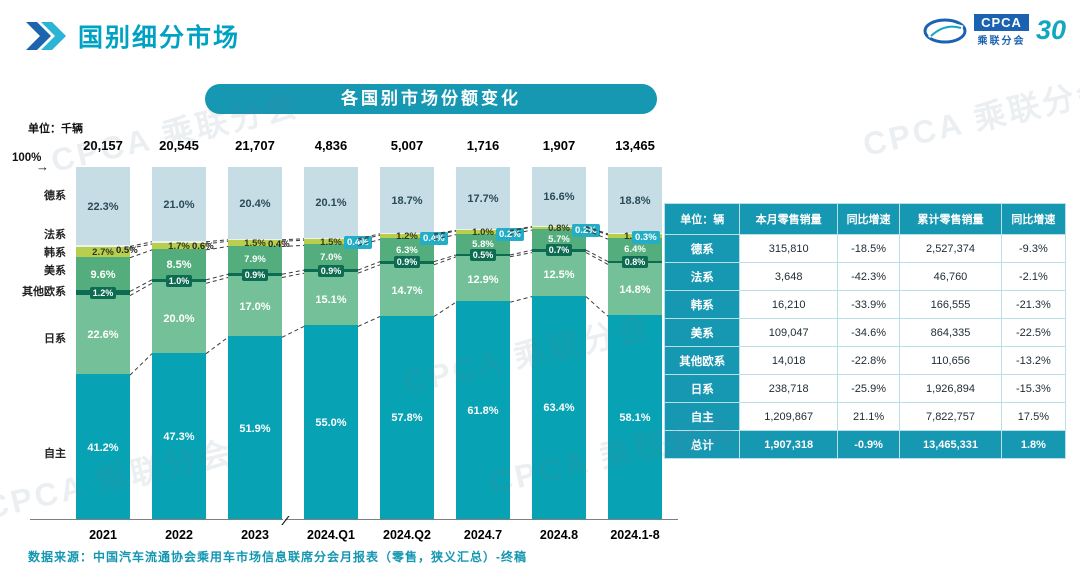  I want to click on table-header-row: 单位：辆 本月零售销量 同比增速 累计零售销量 同比增速, so click(865, 219).